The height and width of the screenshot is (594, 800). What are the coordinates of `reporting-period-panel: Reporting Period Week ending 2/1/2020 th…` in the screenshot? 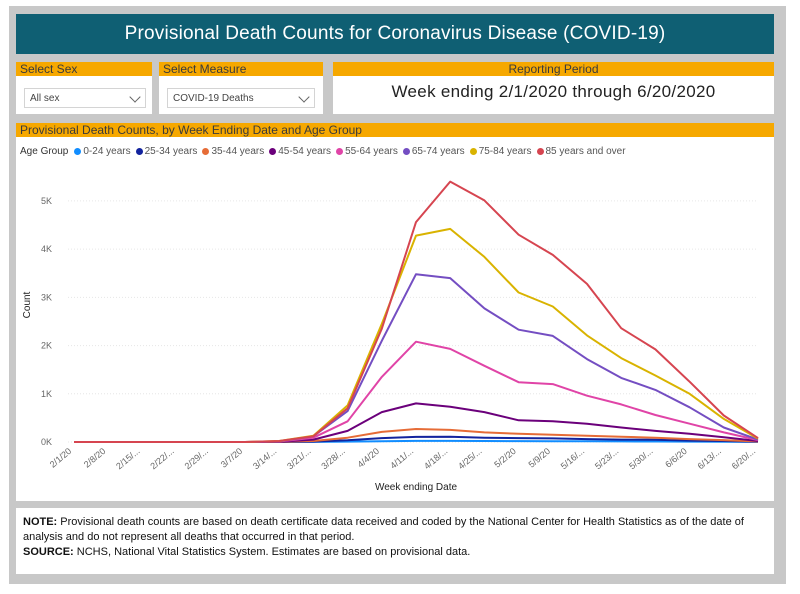 It's located at (553, 88).